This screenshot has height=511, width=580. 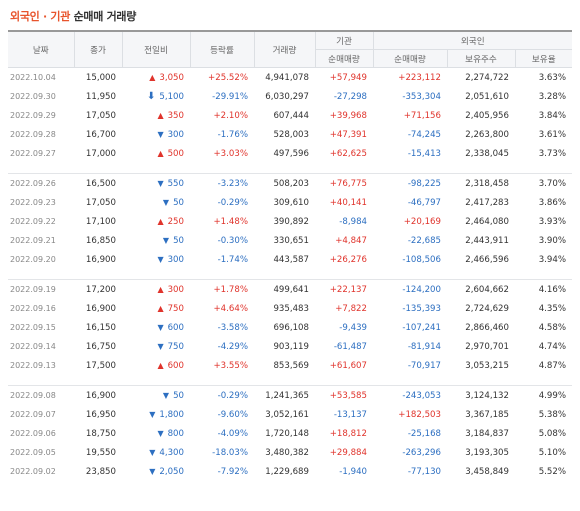 What do you see at coordinates (287, 414) in the screenshot?
I see `volume-cell: 3,052,161` at bounding box center [287, 414].